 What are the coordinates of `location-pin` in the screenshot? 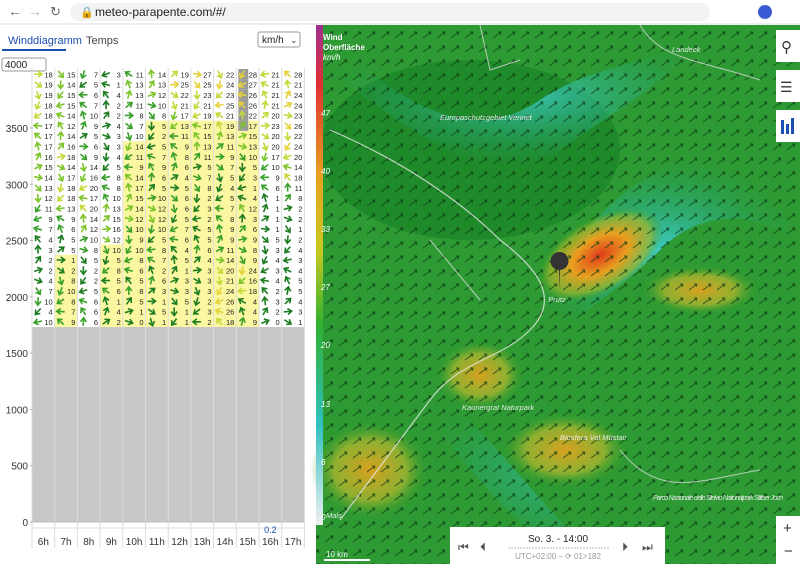 It's located at (559, 271).